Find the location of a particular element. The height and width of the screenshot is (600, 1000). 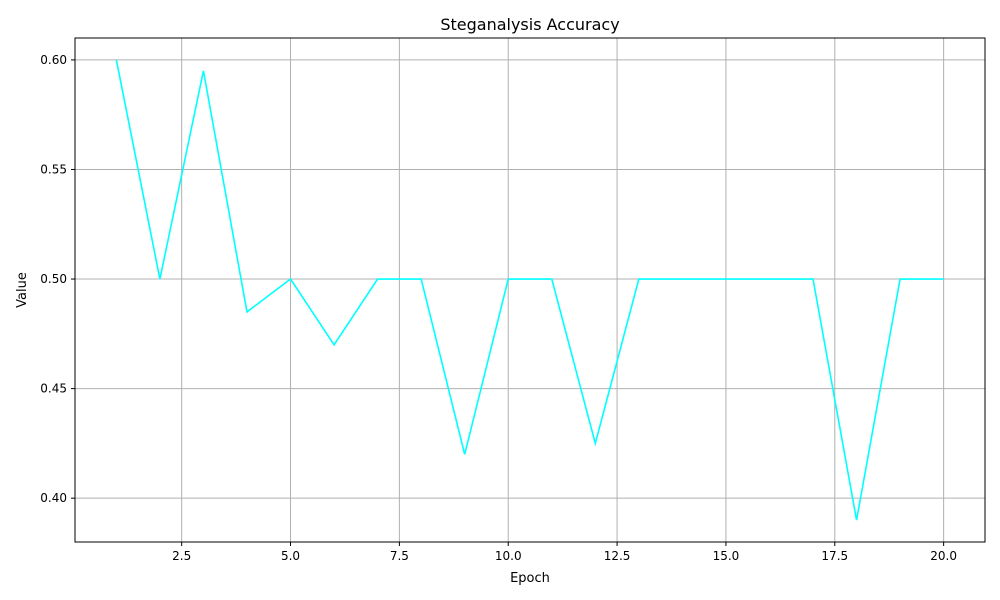

chart-title: Steganalysis Accuracy is located at coordinates (529, 24).